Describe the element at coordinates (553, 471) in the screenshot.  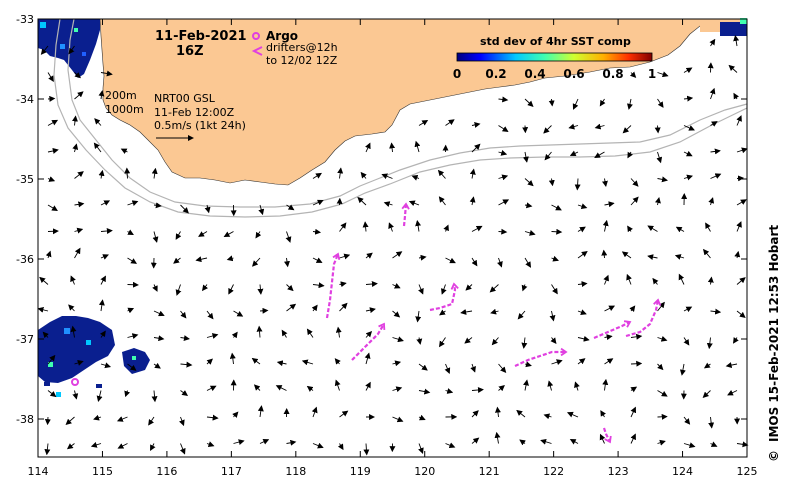
I see `x-tick-label: 122` at that location.